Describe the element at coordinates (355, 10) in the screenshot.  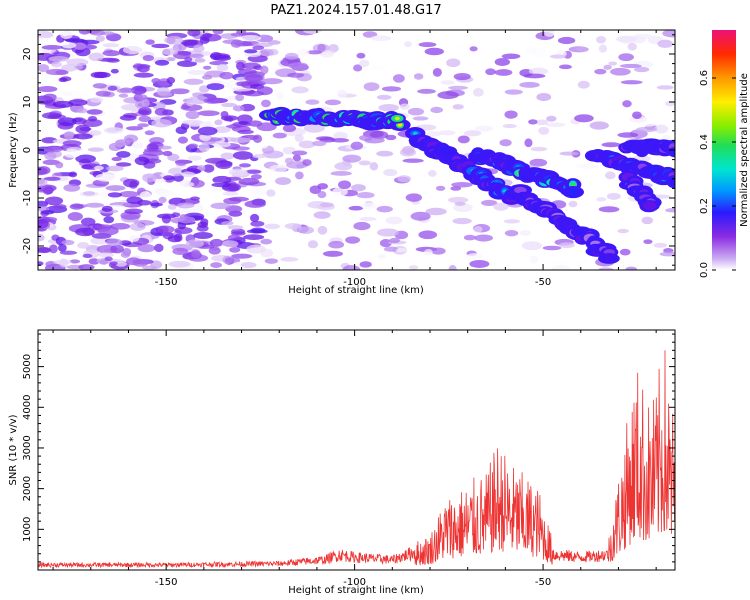
I see `figure-title: PAZ1.2024.157.01.48.G17` at that location.